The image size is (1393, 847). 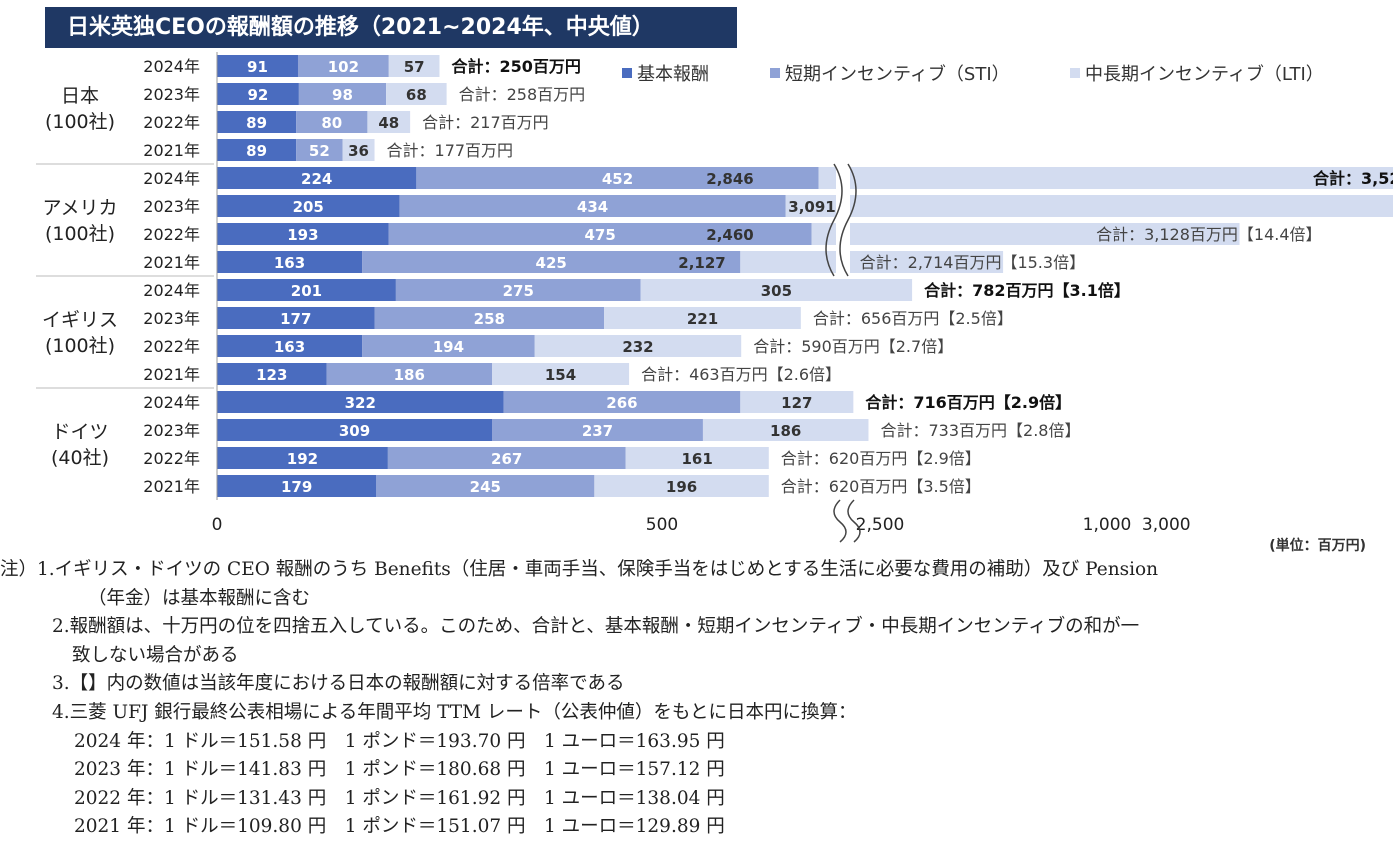 I want to click on total-label: 合計：620百万円【2.9倍】, so click(x=881, y=458).